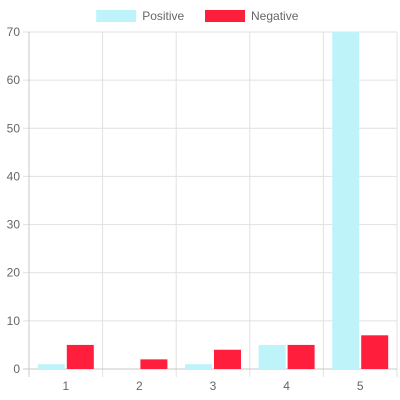 The height and width of the screenshot is (400, 400). I want to click on y-tick-label: 0, so click(16, 369).